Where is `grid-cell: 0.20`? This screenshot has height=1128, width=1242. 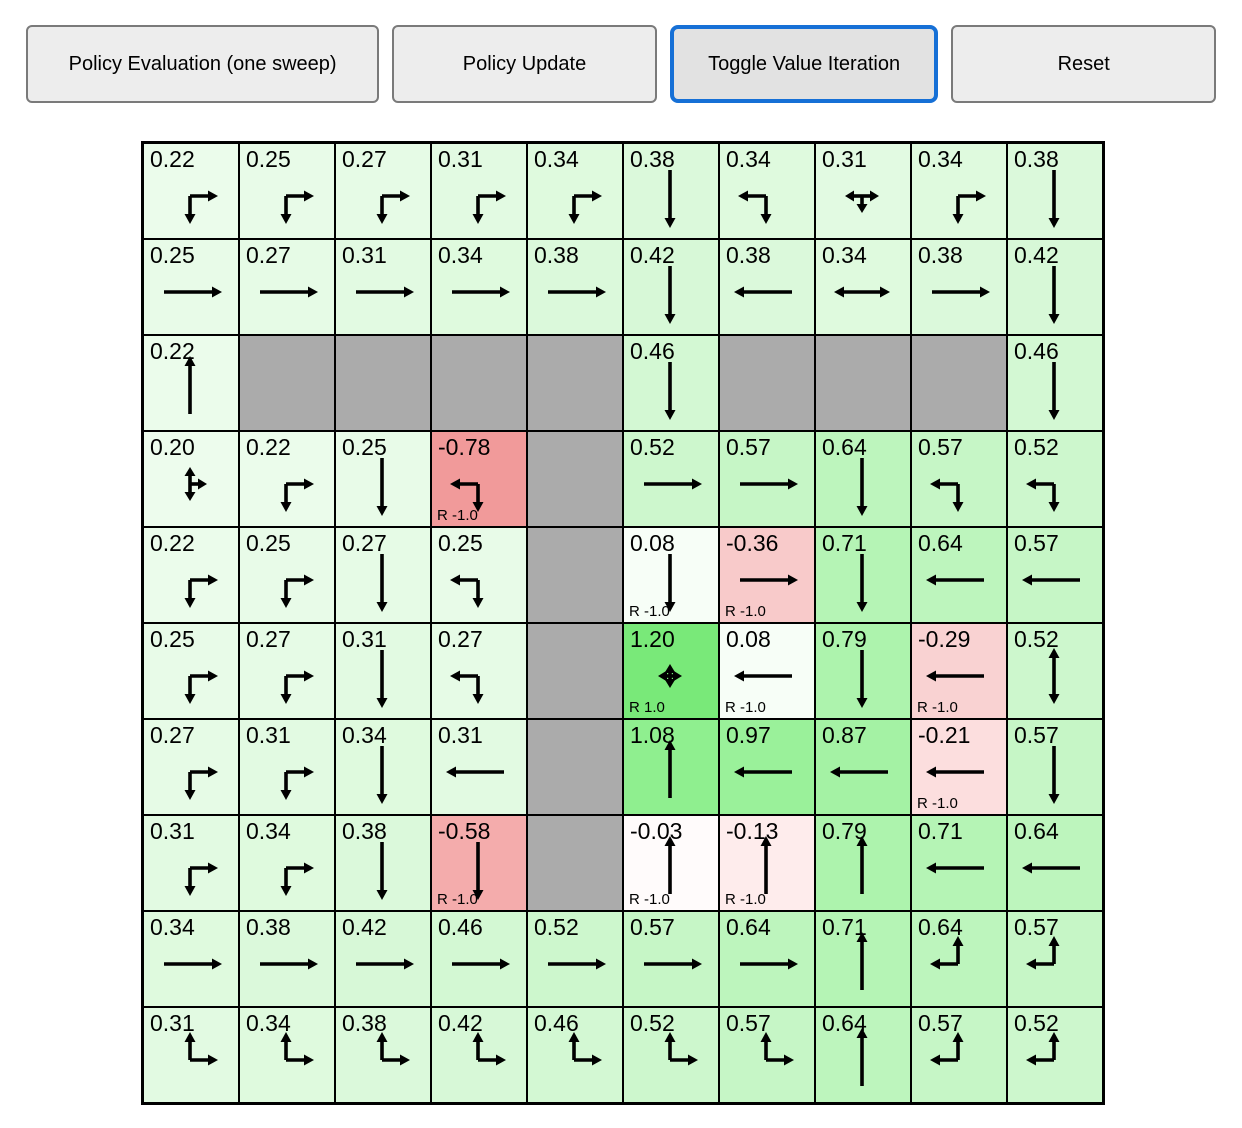
grid-cell: 0.20 is located at coordinates (191, 479).